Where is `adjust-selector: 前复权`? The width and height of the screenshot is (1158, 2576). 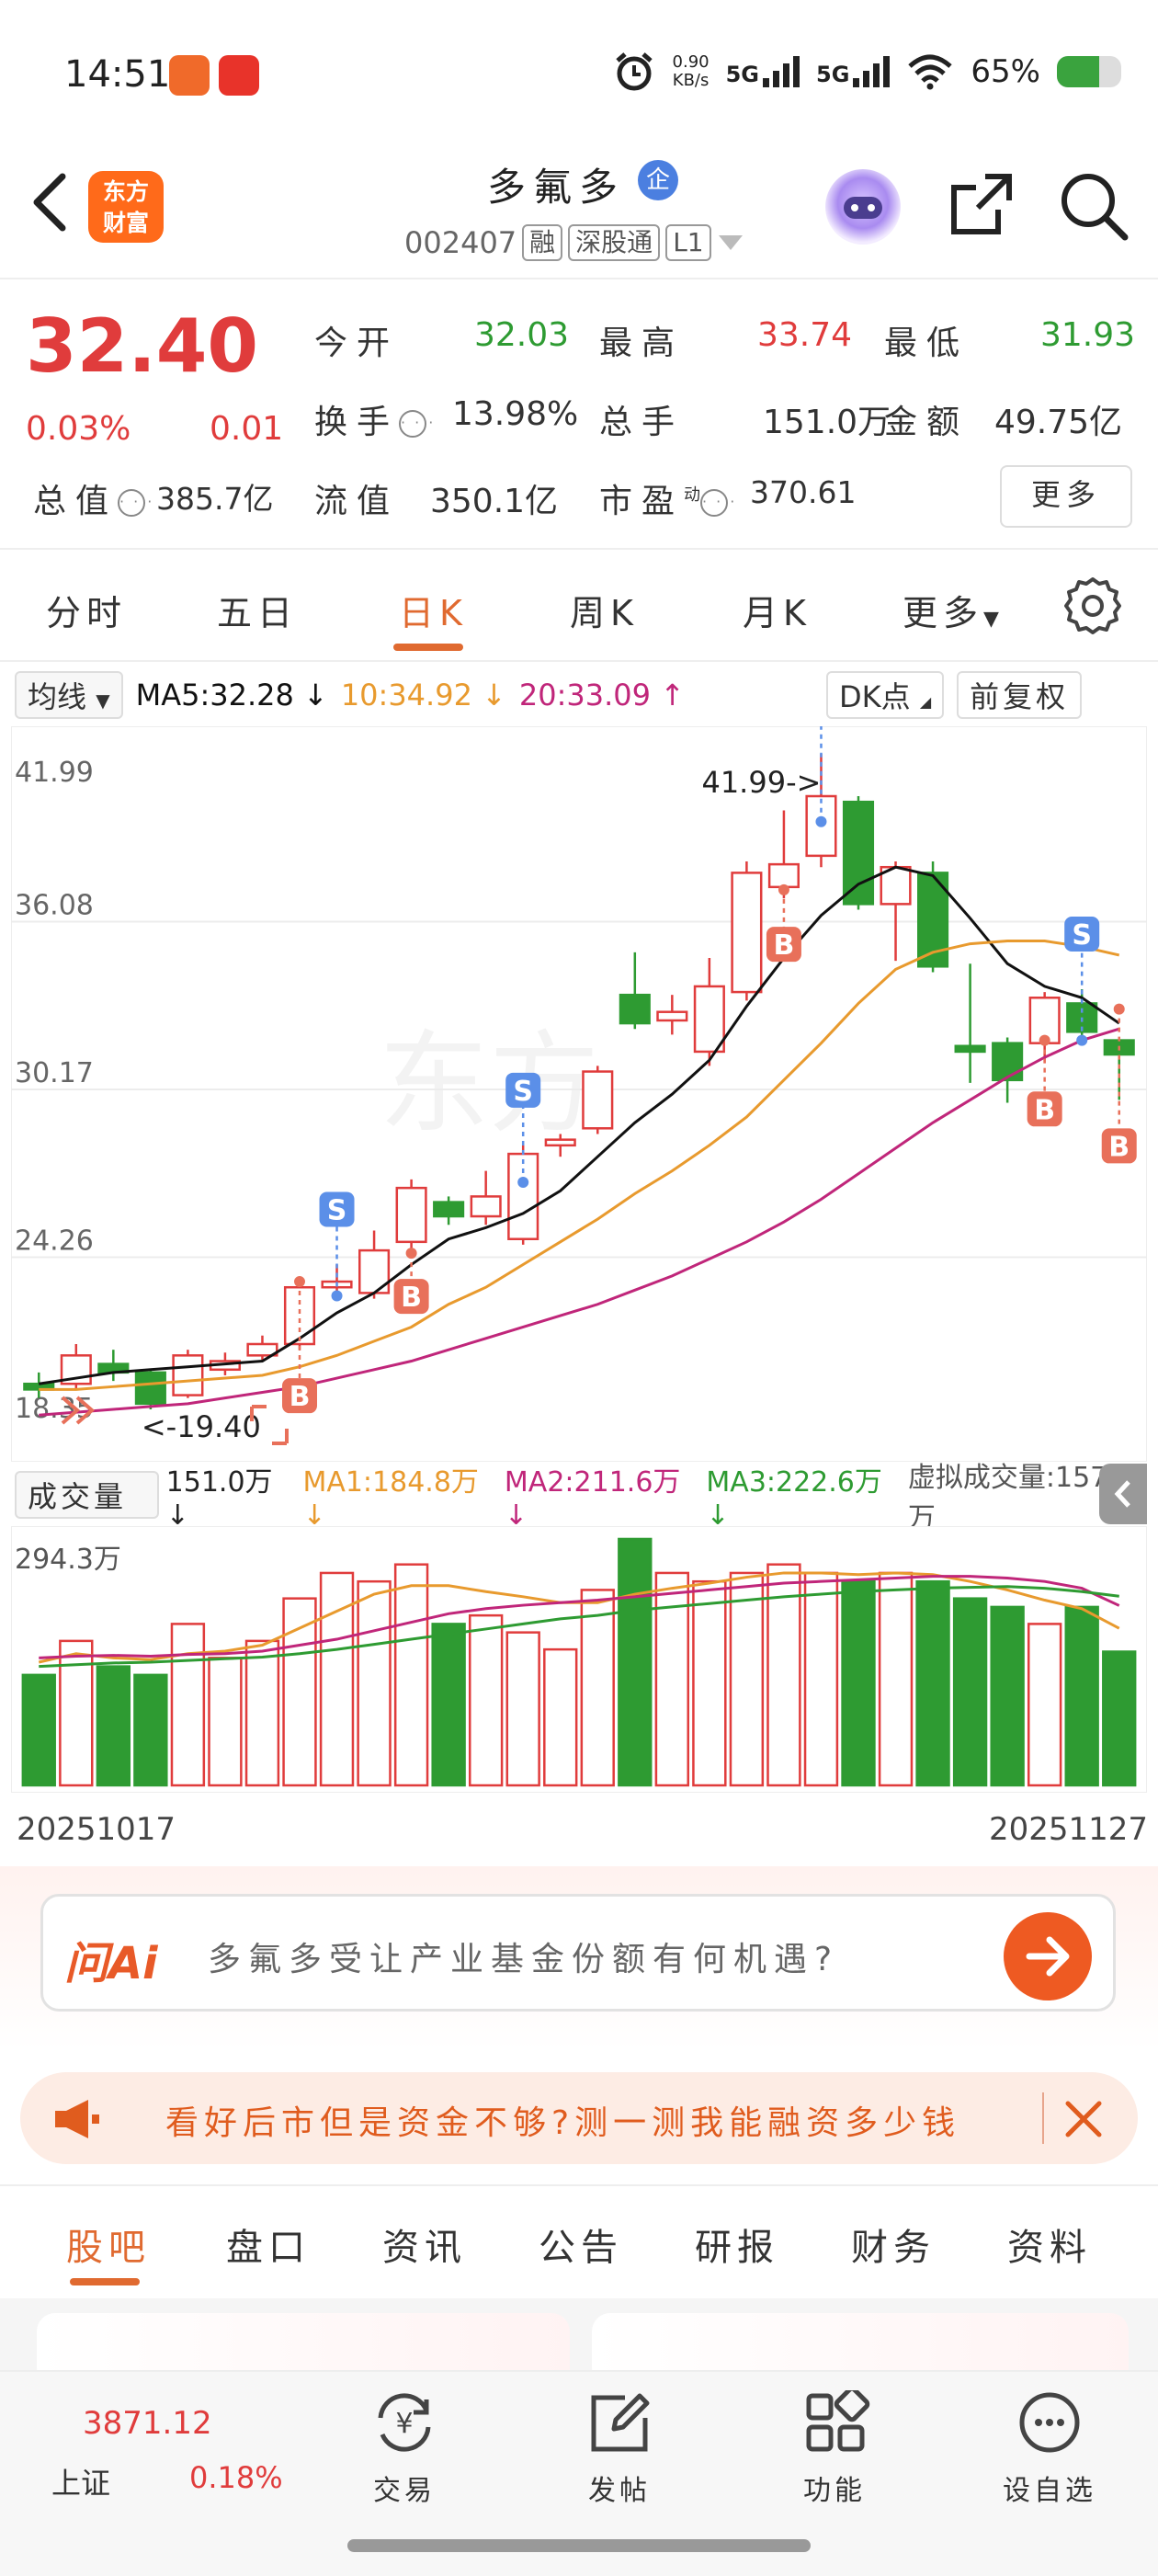
adjust-selector: 前复权 is located at coordinates (1020, 695).